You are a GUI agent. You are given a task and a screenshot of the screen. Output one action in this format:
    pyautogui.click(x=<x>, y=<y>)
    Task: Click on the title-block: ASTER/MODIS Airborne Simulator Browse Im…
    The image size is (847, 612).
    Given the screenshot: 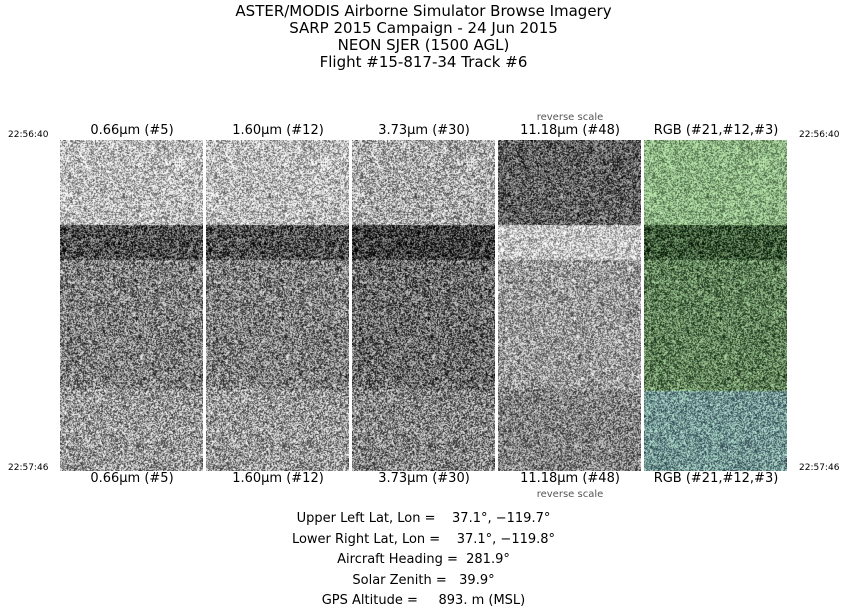 What is the action you would take?
    pyautogui.click(x=423, y=37)
    